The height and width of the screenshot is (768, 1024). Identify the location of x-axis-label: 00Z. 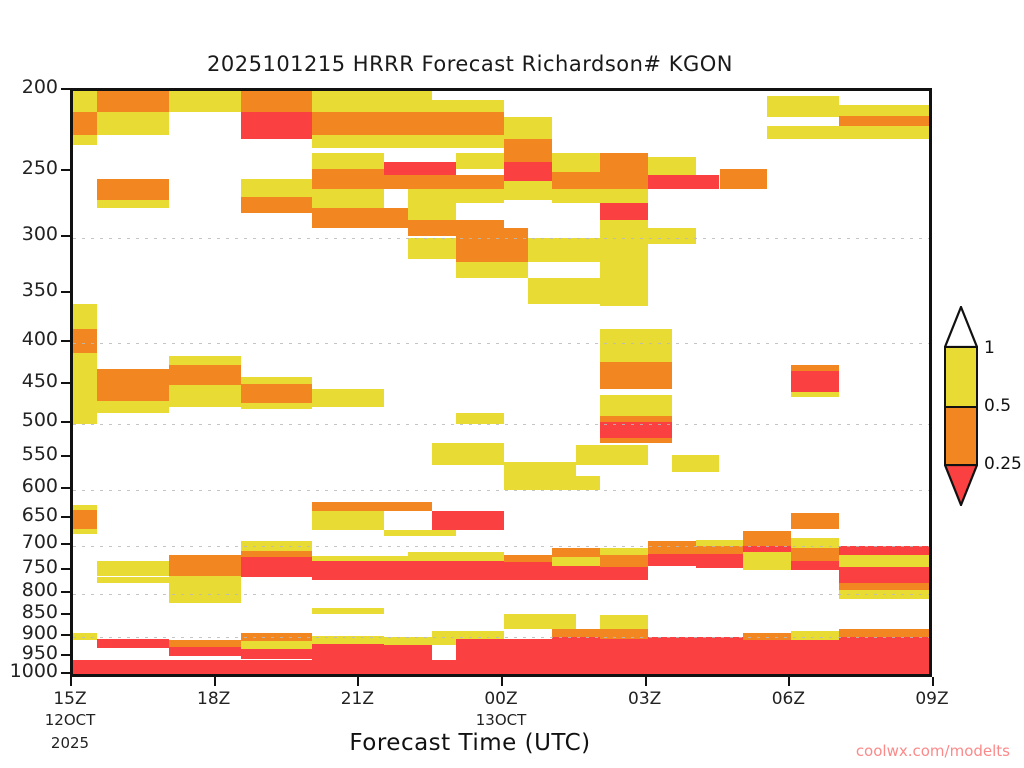
(501, 699).